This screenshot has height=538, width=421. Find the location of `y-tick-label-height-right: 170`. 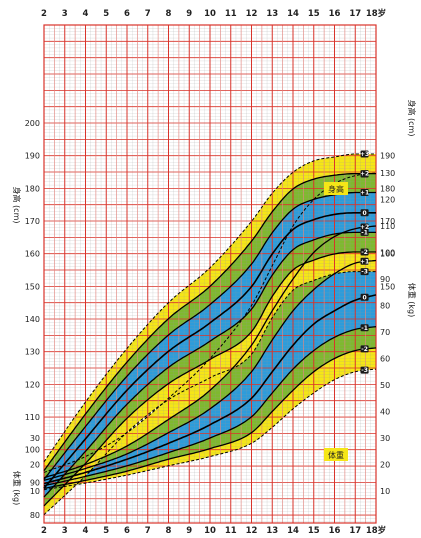

y-tick-label-height-right: 170 is located at coordinates (387, 221).